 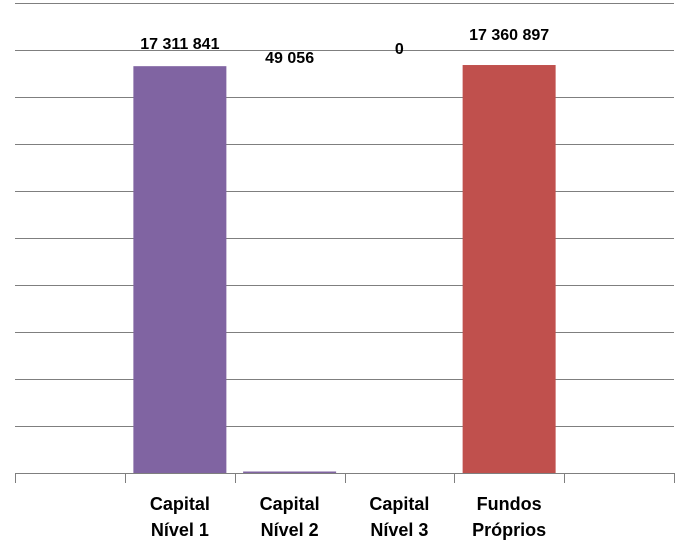 What do you see at coordinates (509, 530) in the screenshot?
I see `category-label-line: Próprios` at bounding box center [509, 530].